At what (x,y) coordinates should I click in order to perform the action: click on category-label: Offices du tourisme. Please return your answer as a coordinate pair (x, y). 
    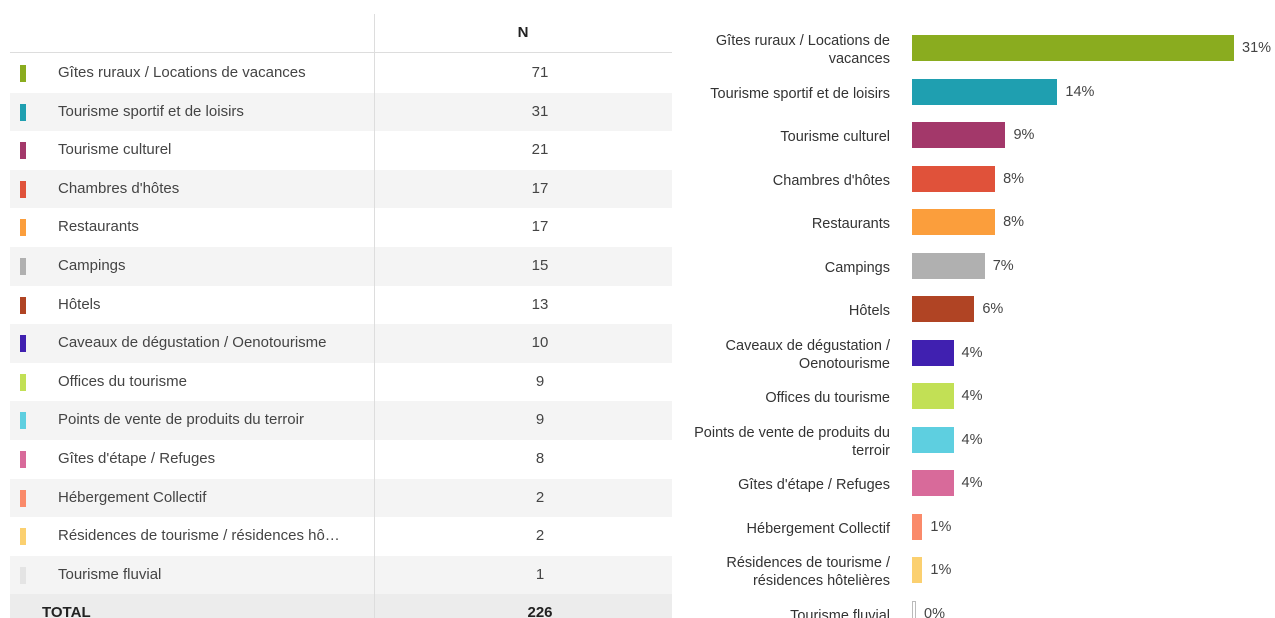
    Looking at the image, I should click on (827, 398).